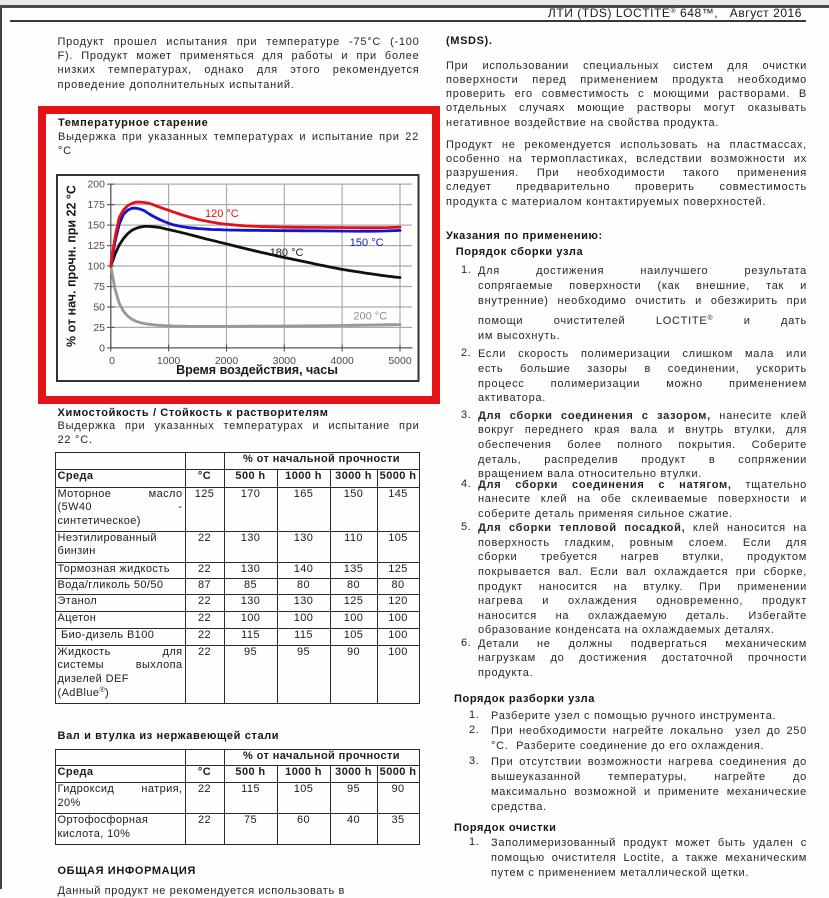 Image resolution: width=829 pixels, height=898 pixels. I want to click on svg-text: 4000, so click(342, 361).